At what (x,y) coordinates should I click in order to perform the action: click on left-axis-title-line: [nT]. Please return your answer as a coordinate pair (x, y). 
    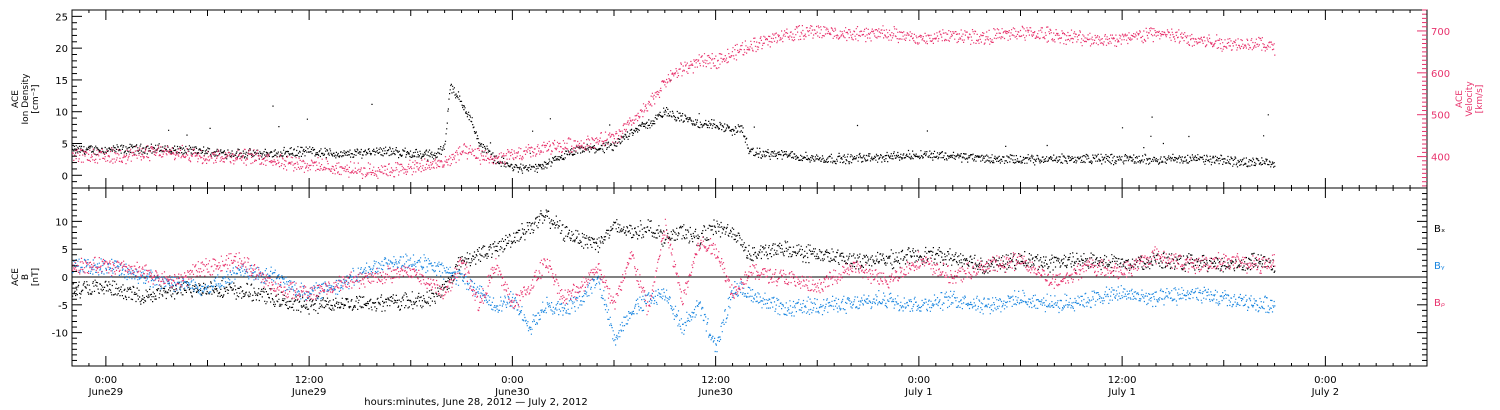
    Looking at the image, I should click on (36, 277).